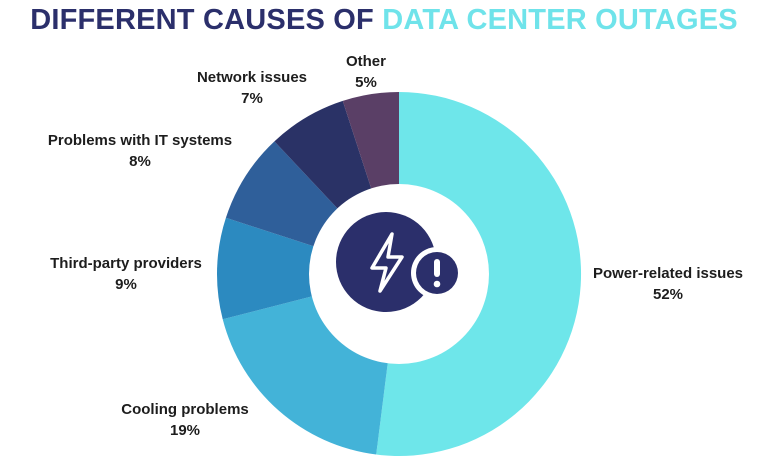 The height and width of the screenshot is (459, 768). I want to click on slice-label: Network issues, so click(252, 77).